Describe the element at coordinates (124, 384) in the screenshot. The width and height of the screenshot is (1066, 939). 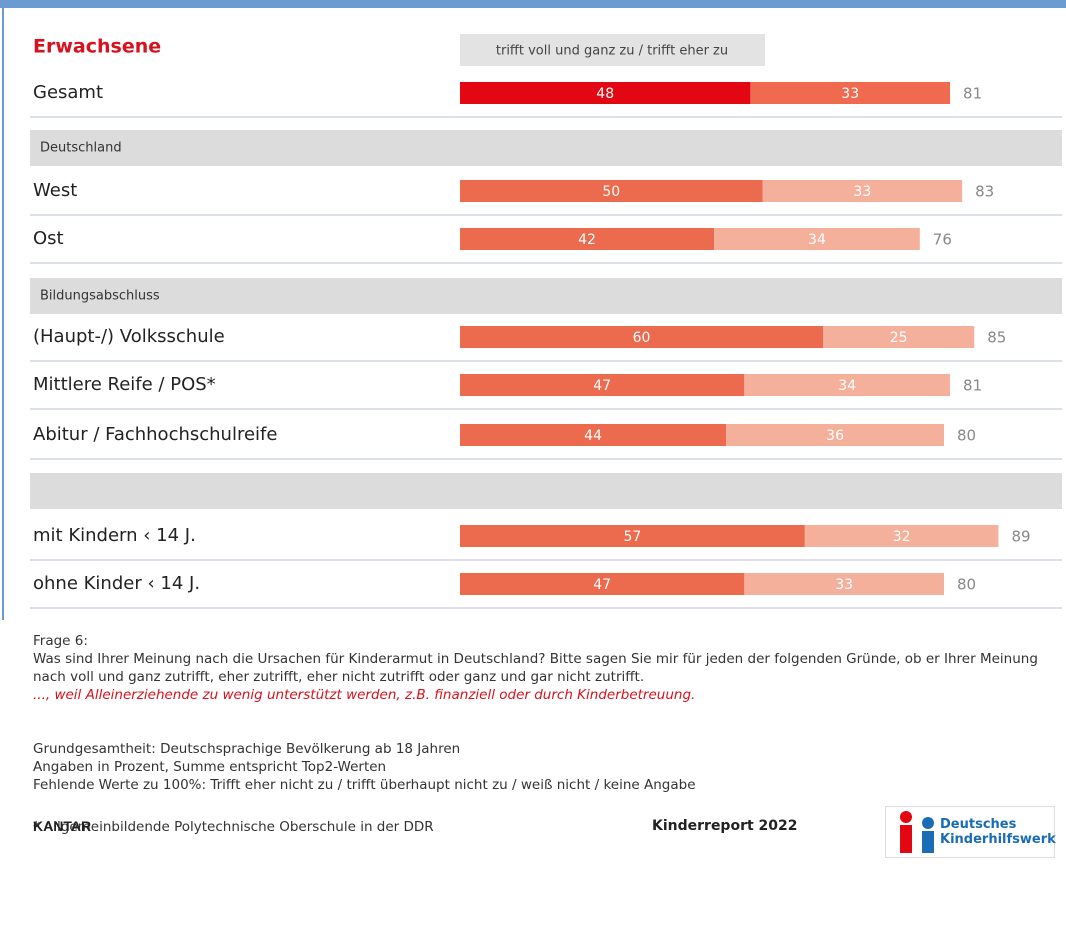
I see `category-label: Mittlere Reife / POS*` at that location.